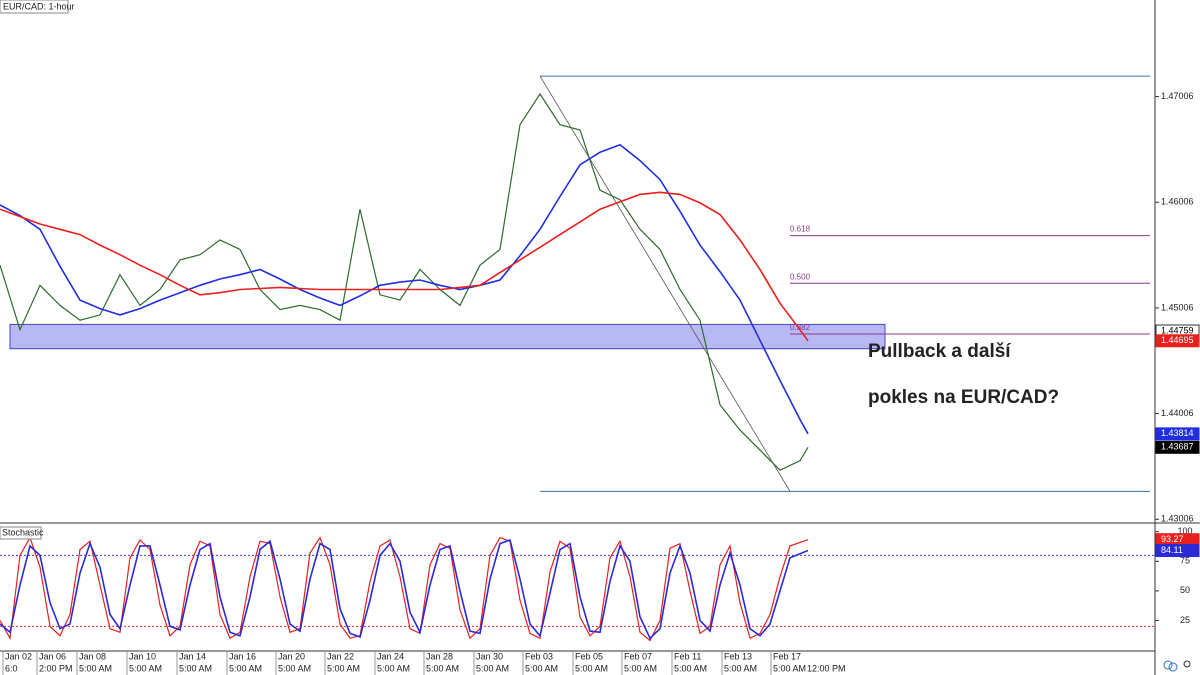 This screenshot has height=675, width=1200. Describe the element at coordinates (963, 397) in the screenshot. I see `annotation: pokles na EUR/CAD?` at that location.